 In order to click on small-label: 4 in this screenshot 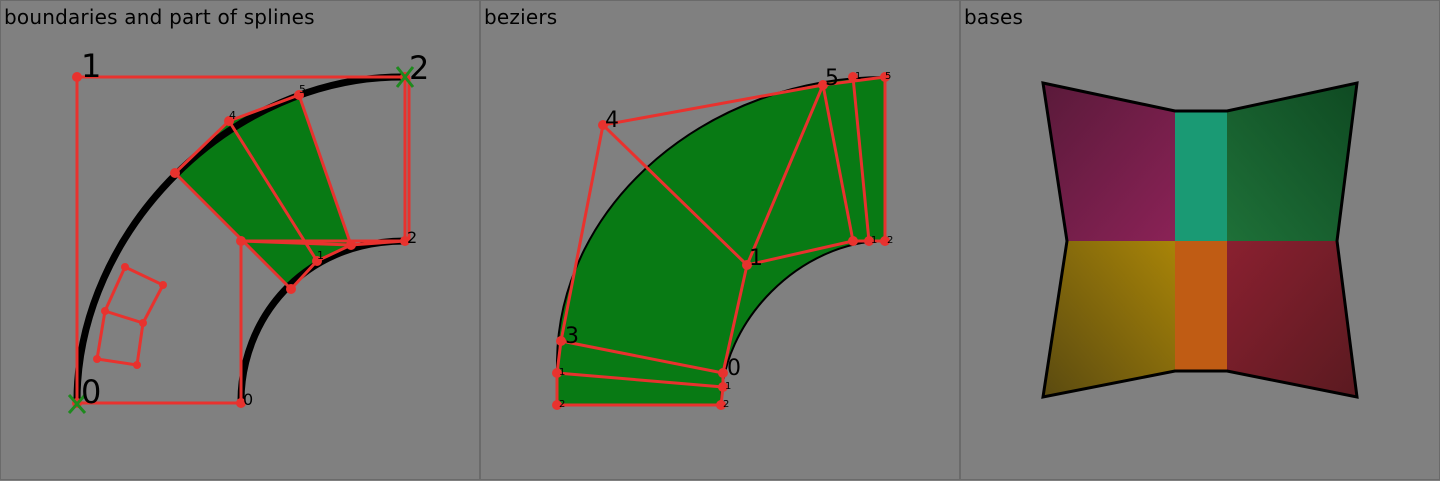, I will do `click(232, 115)`.